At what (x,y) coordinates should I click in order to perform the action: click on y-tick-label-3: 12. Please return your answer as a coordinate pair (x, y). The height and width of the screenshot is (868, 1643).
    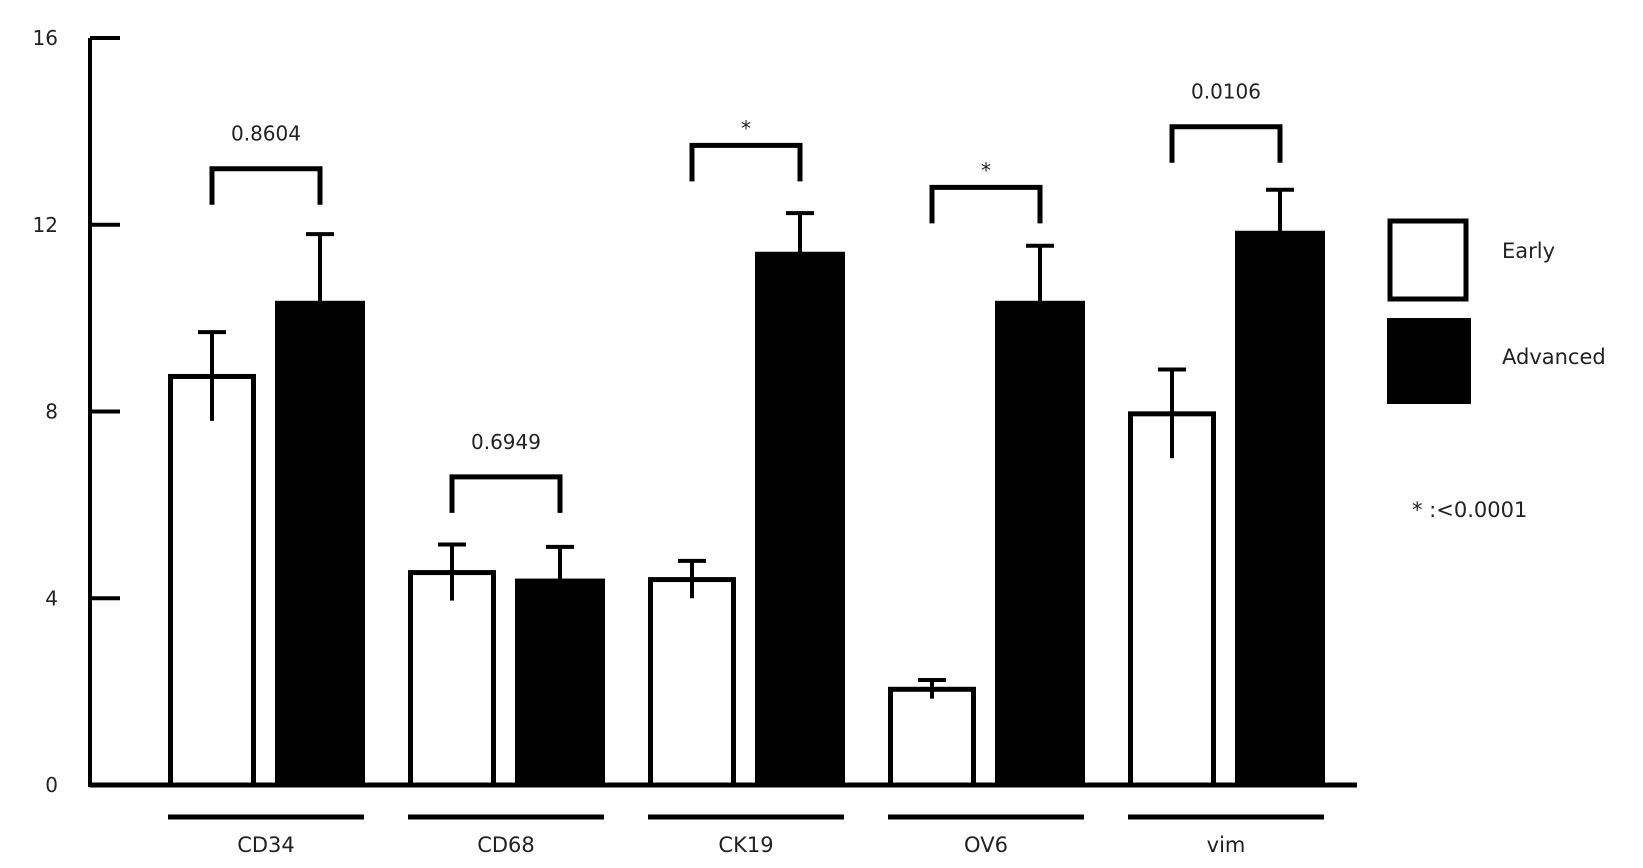
    Looking at the image, I should click on (45, 225).